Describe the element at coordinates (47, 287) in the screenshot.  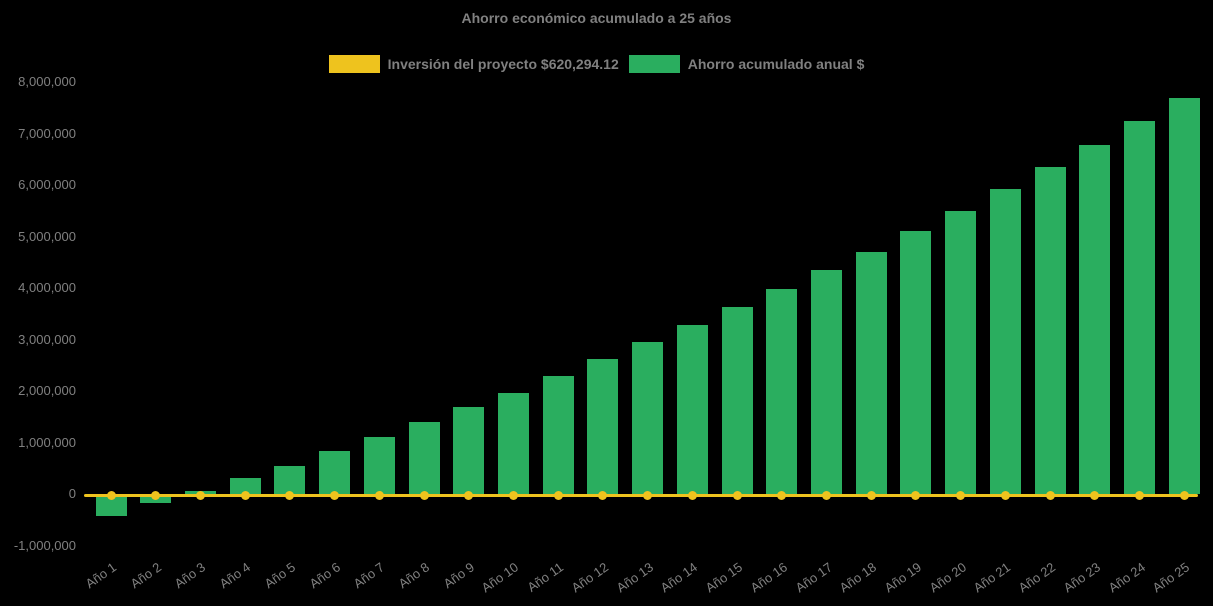
I see `y-axis-tick-label: 4,000,000` at that location.